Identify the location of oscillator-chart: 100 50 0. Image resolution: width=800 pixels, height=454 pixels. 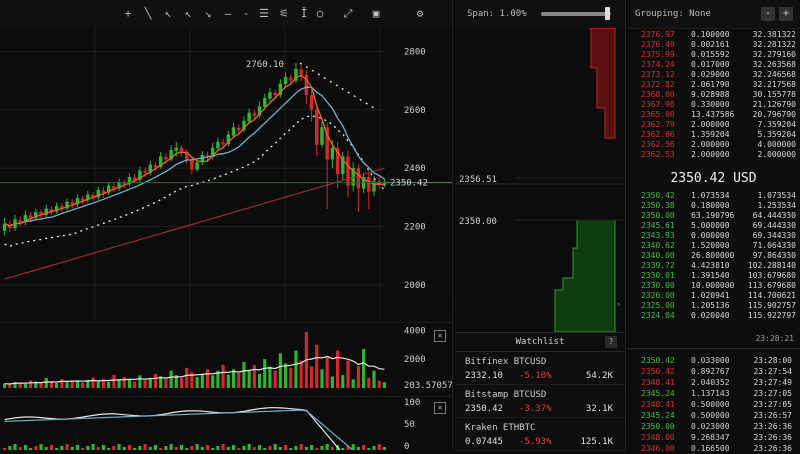
(226, 423).